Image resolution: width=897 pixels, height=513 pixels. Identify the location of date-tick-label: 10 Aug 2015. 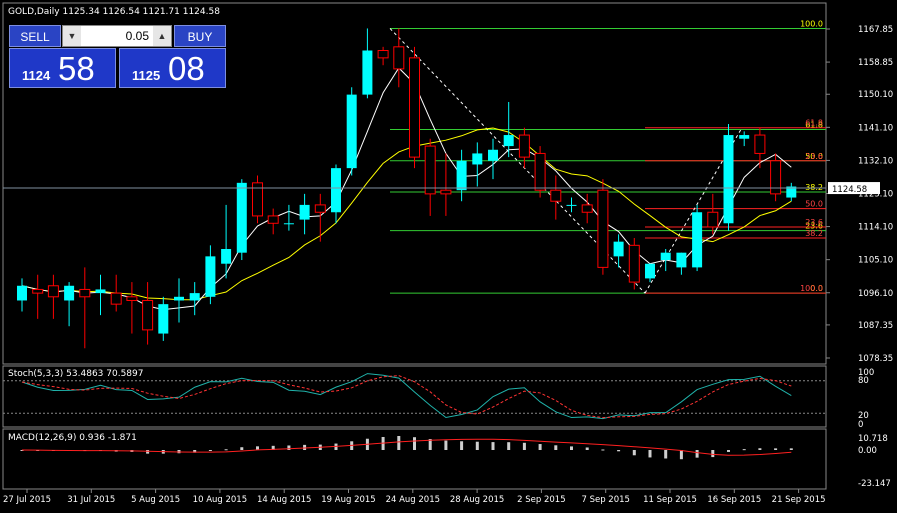
(220, 500).